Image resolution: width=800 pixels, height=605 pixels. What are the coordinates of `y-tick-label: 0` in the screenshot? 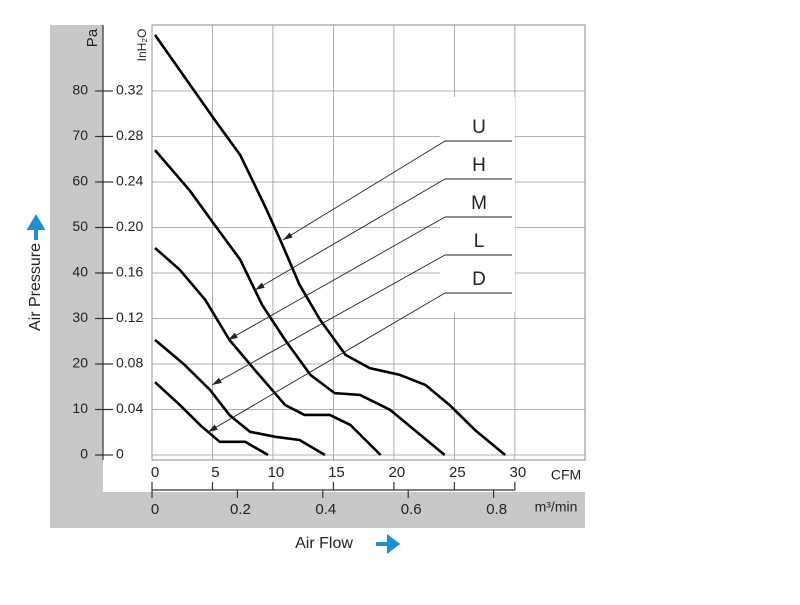 It's located at (84, 454).